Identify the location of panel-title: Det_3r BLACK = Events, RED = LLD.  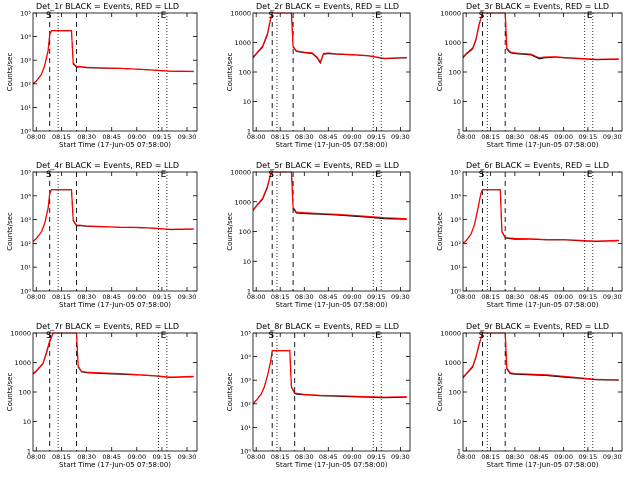
(537, 6).